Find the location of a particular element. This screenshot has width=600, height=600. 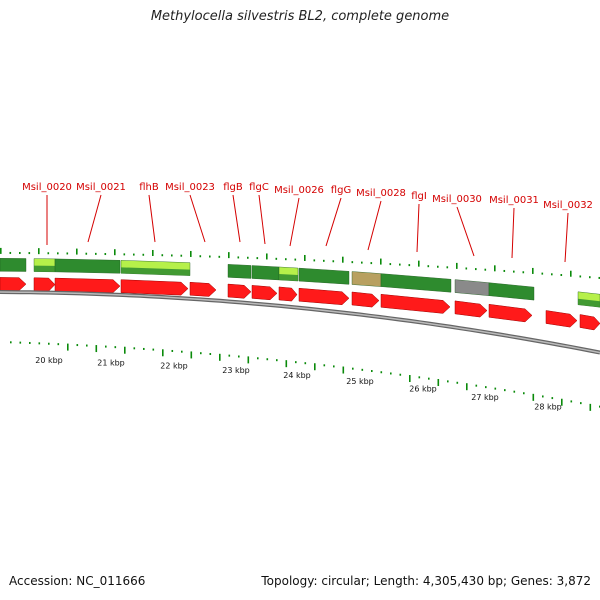

gene-label: Msil_0026 is located at coordinates (299, 190).